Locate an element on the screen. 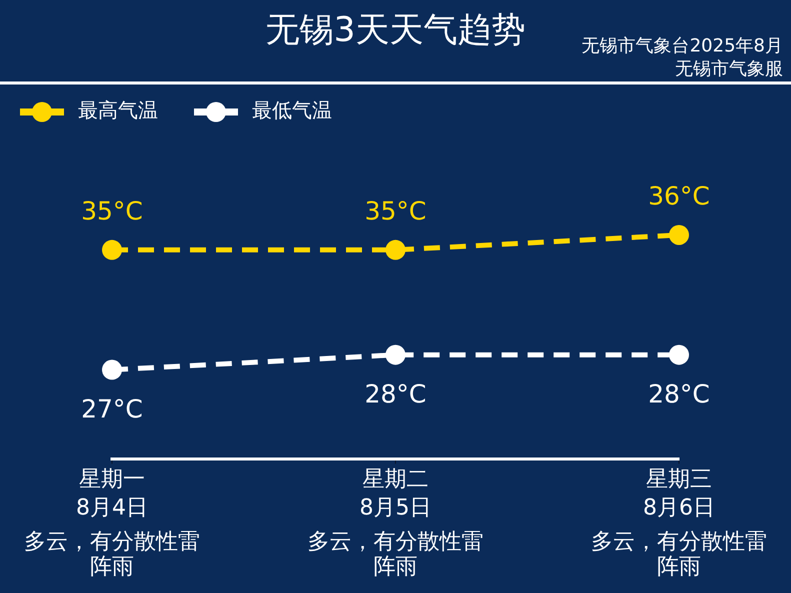  data-label: 27°C is located at coordinates (112, 409).